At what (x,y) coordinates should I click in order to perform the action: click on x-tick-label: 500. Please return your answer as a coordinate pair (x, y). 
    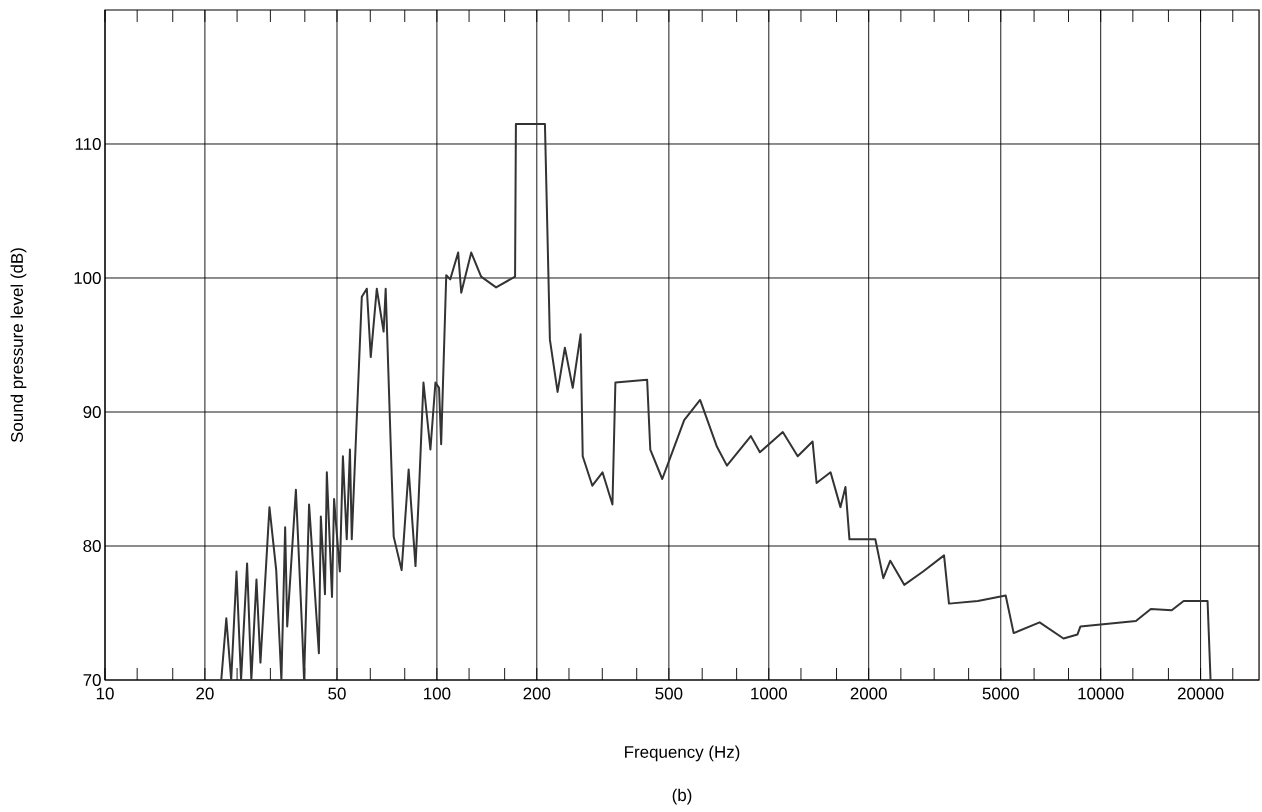
    Looking at the image, I should click on (669, 693).